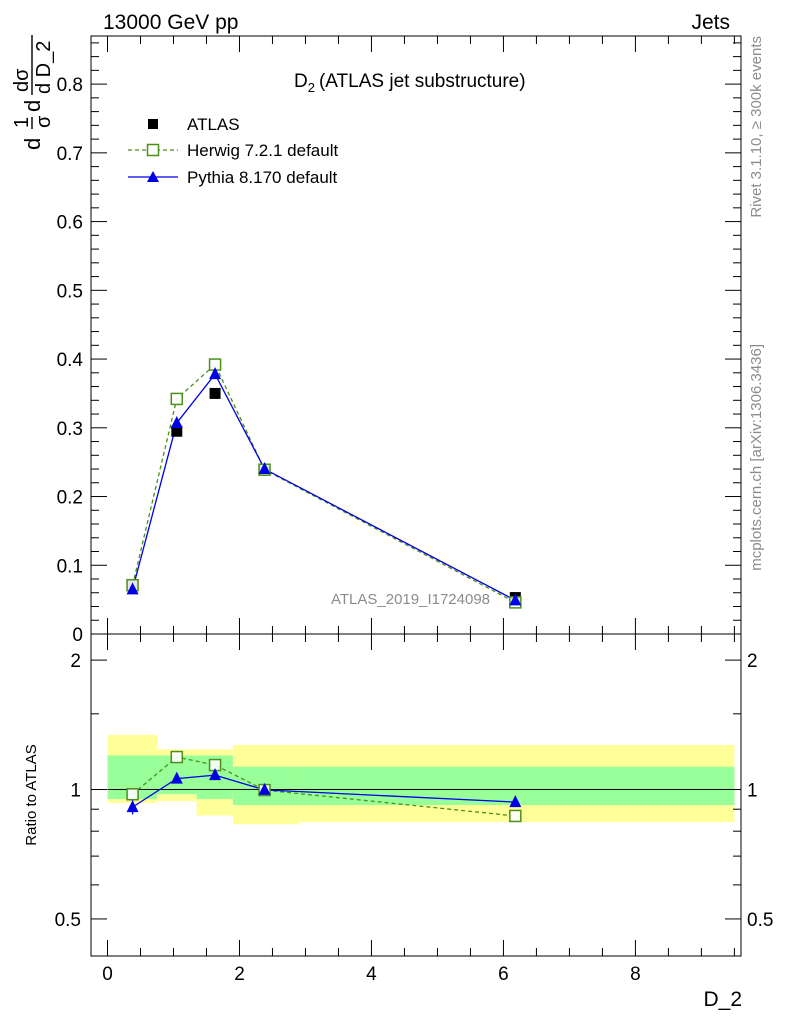 The height and width of the screenshot is (1024, 786). I want to click on plot-title-main: D, so click(301, 81).